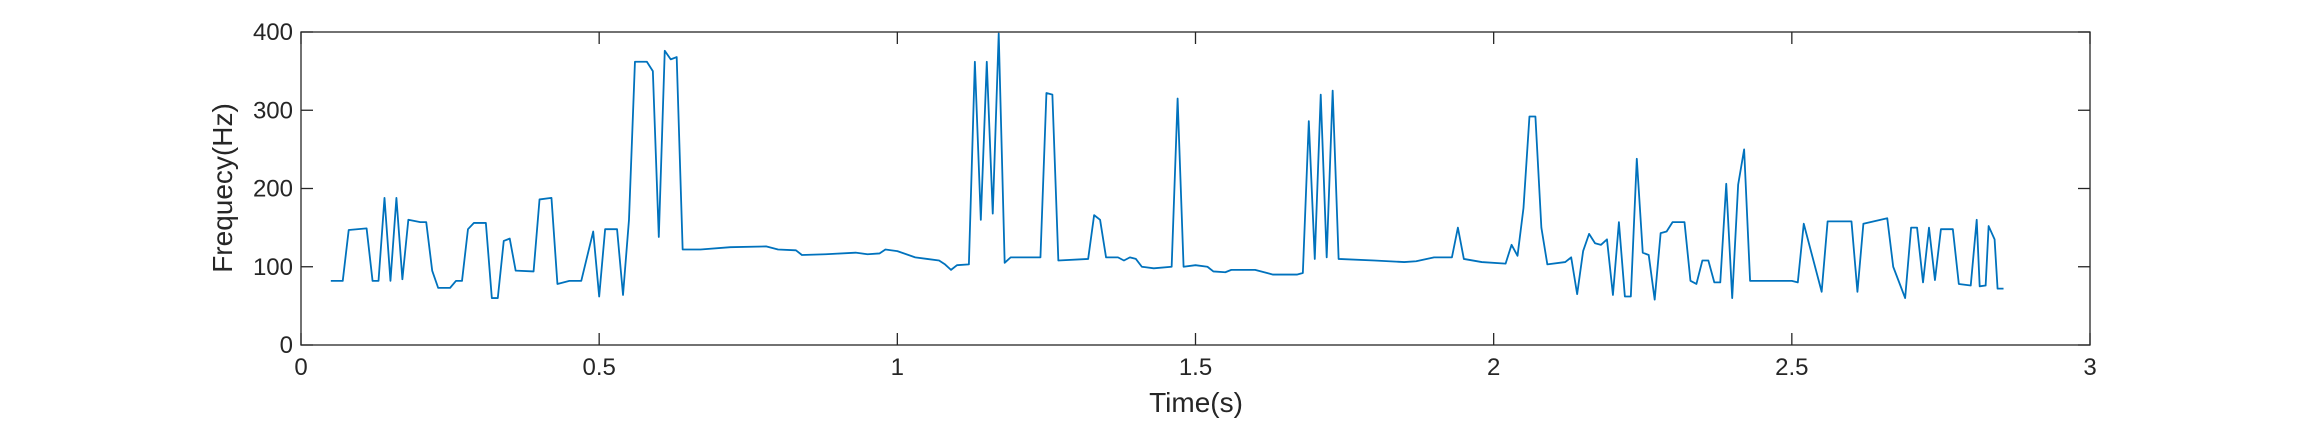 Image resolution: width=2303 pixels, height=427 pixels. I want to click on x-tick-label: 3, so click(2089, 367).